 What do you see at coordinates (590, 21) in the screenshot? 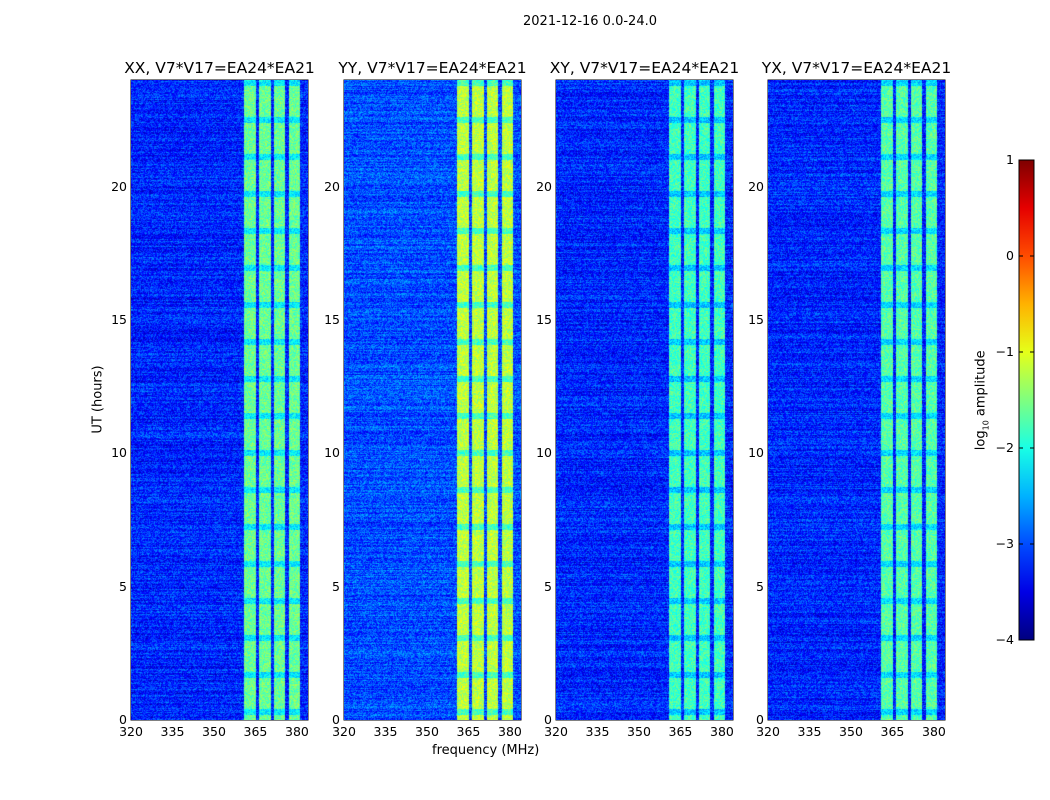
I see `figure-title: 2021-12-16 0.0-24.0` at bounding box center [590, 21].